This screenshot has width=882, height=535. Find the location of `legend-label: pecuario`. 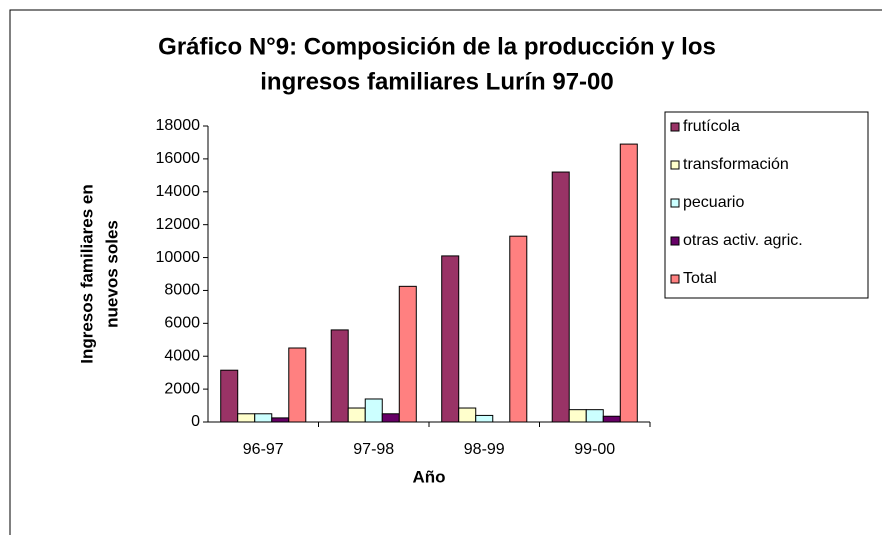

legend-label: pecuario is located at coordinates (713, 202).